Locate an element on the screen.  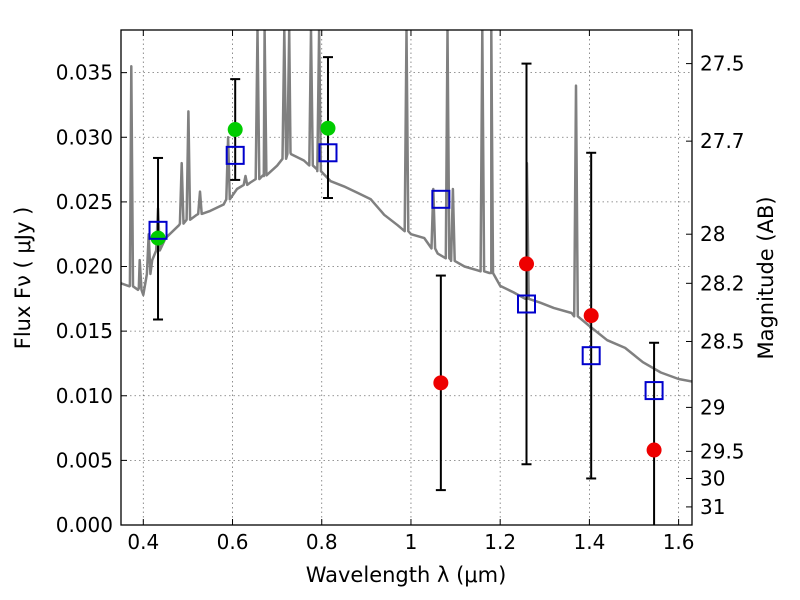
y-tick-label: 0.025 is located at coordinates (84, 202).